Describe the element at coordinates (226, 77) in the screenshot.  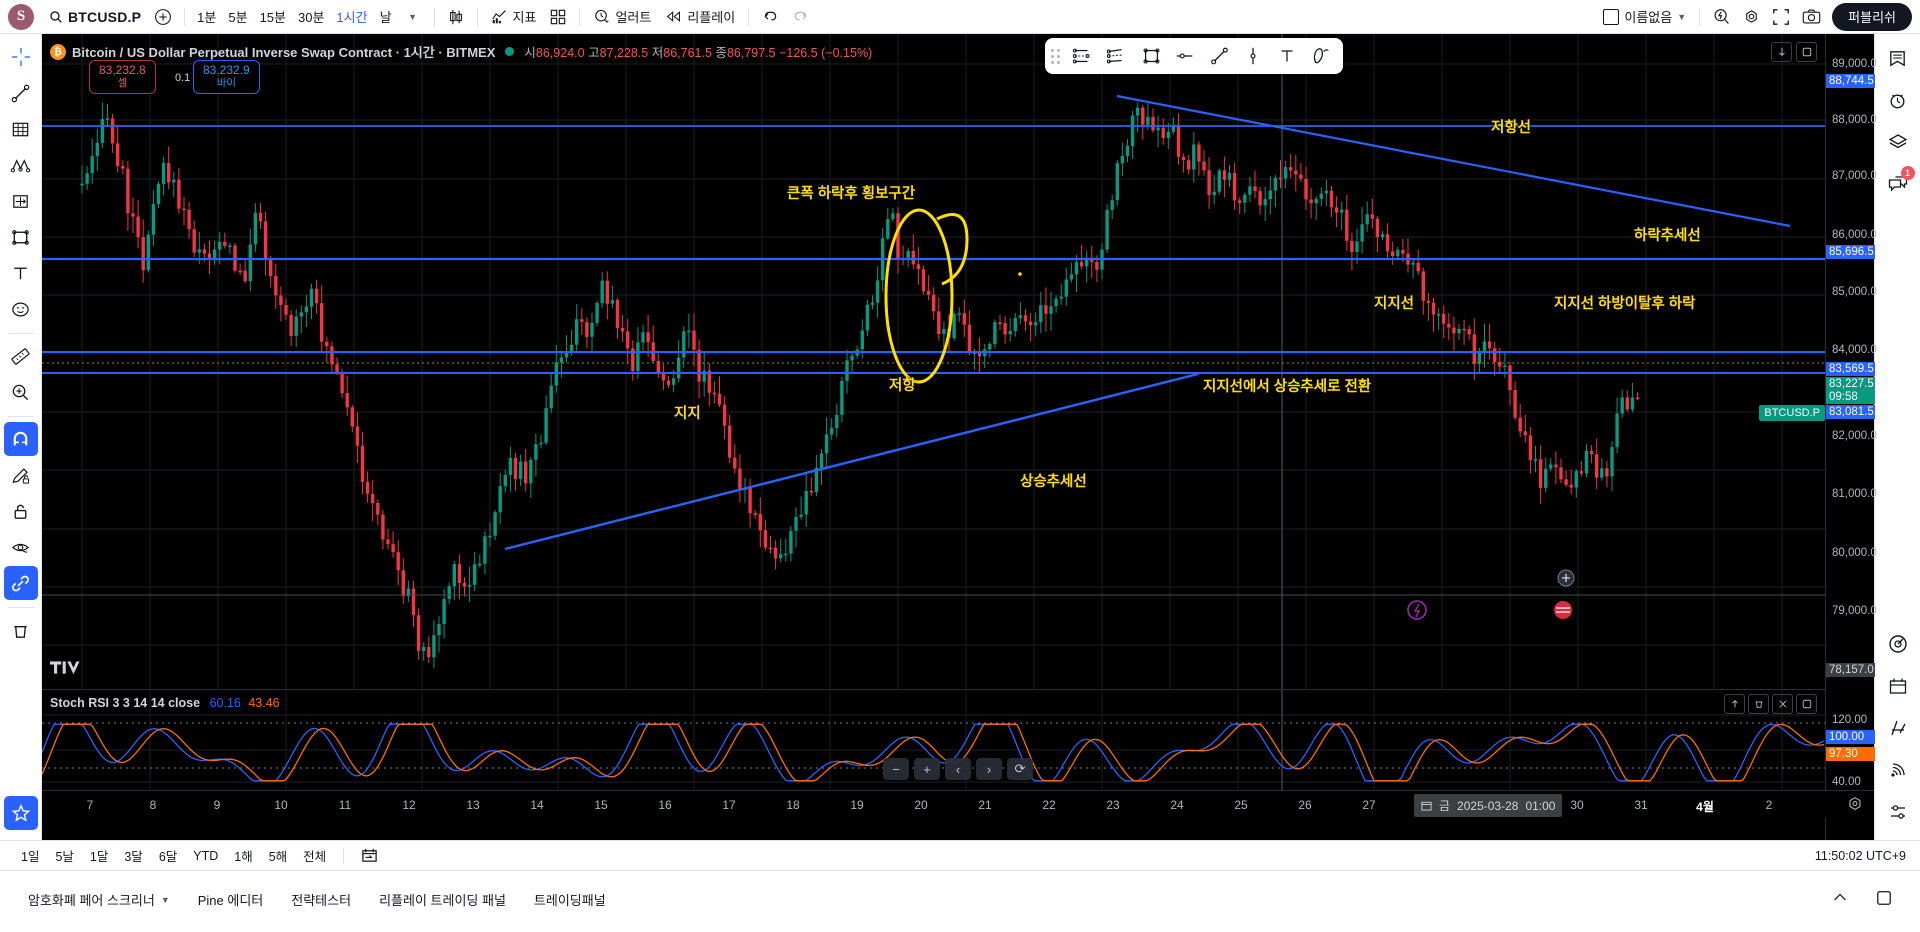
I see `buy-order-box: 83,232.9 바이` at that location.